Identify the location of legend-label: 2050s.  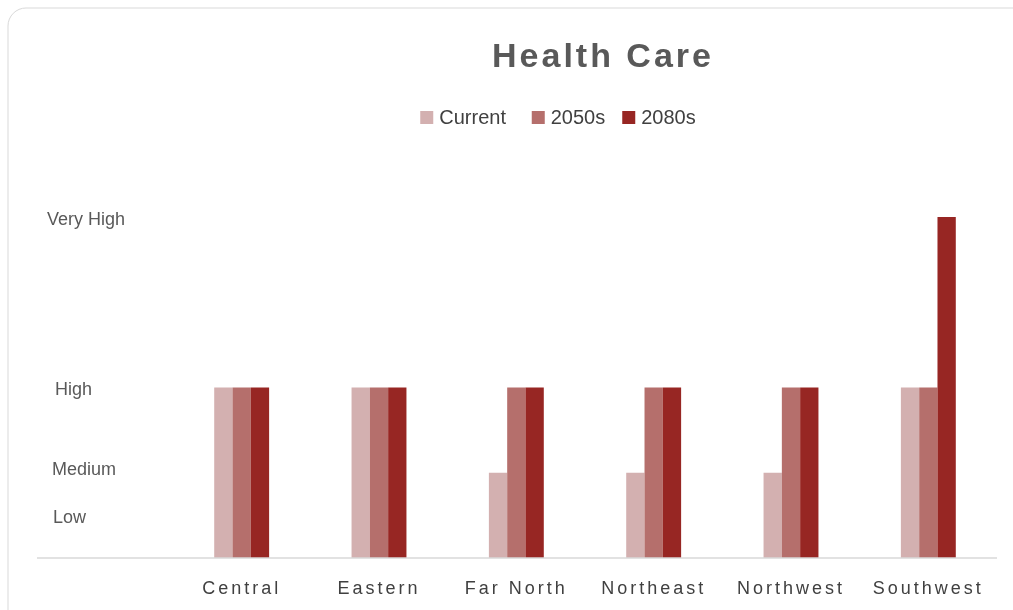
(578, 117).